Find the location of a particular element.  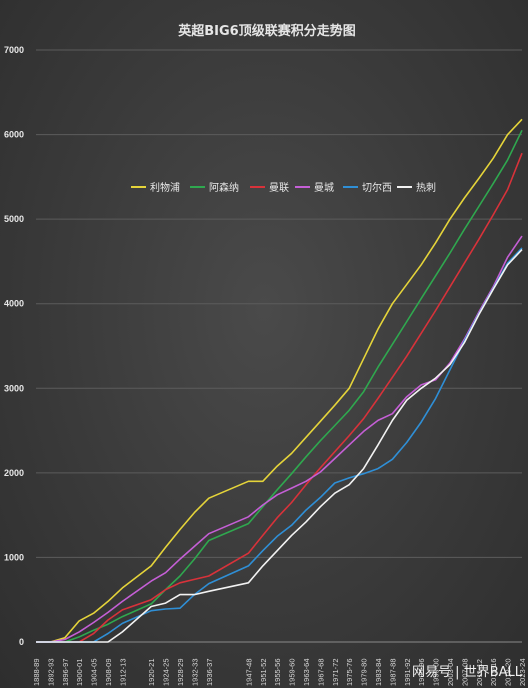

x-tick-label: 1999-00 is located at coordinates (436, 672).